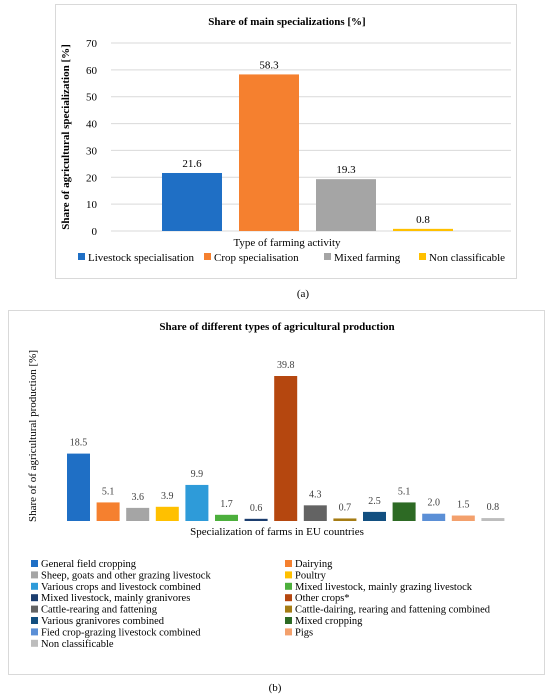 The height and width of the screenshot is (698, 550). I want to click on chart-b-legend-label: Fied crop-grazing livestock combined, so click(121, 632).